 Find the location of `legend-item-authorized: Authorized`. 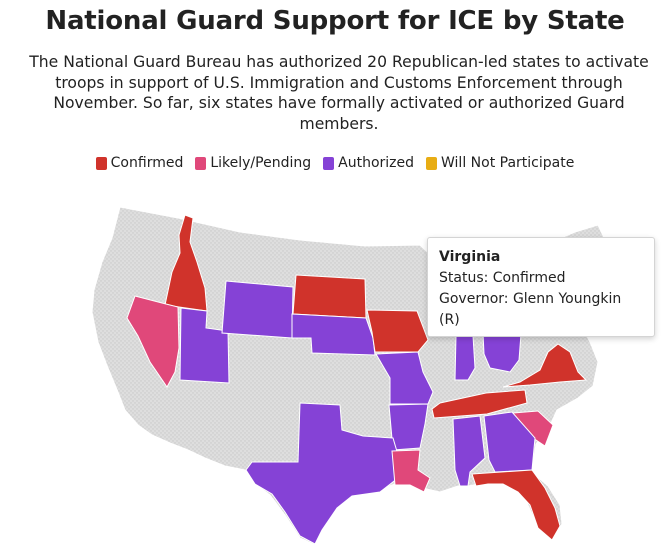

legend-item-authorized: Authorized is located at coordinates (368, 163).